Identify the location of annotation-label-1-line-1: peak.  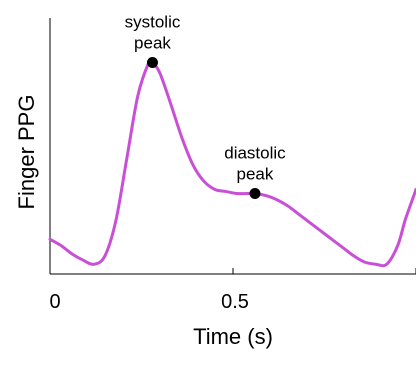
(255, 174).